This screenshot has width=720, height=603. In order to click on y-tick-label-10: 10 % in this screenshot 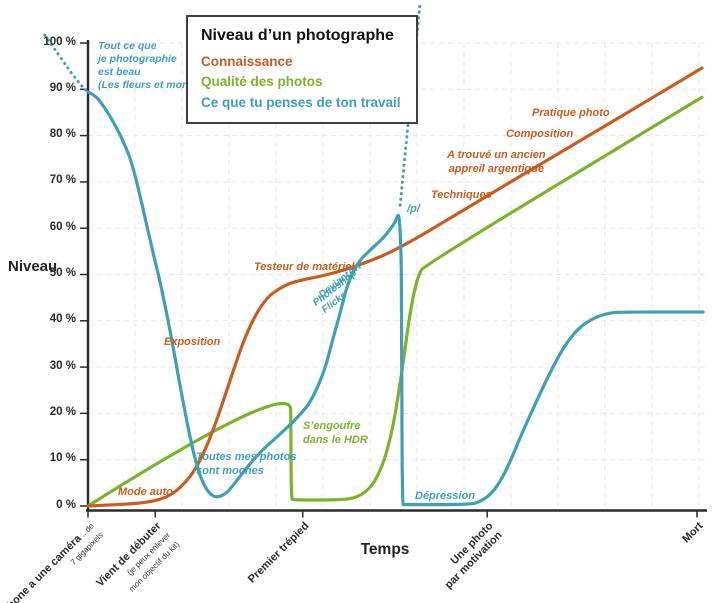, I will do `click(62, 458)`.